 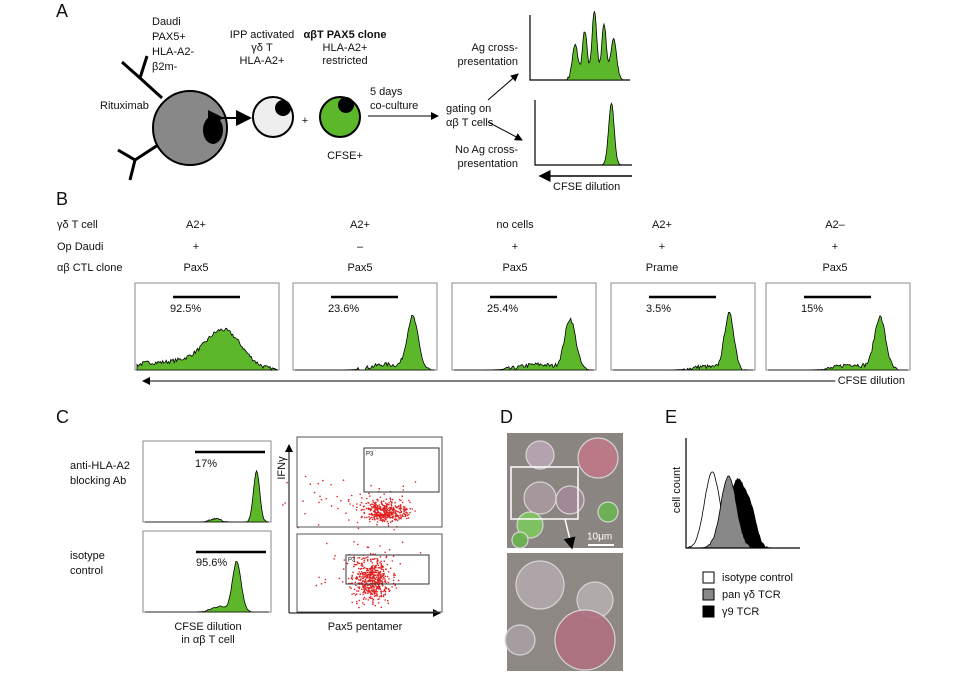 What do you see at coordinates (834, 268) in the screenshot?
I see `condition-label: Pax5` at bounding box center [834, 268].